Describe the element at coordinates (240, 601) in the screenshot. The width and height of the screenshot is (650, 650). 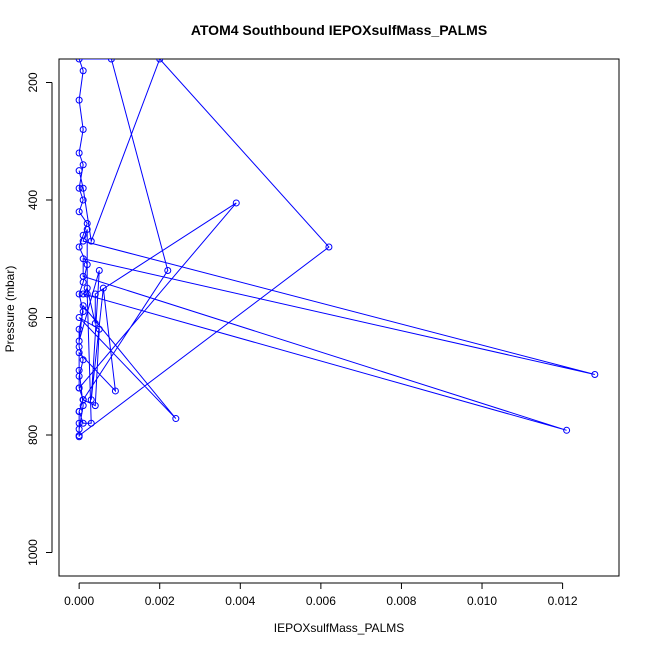
I see `x-tick-label: 0.004` at that location.